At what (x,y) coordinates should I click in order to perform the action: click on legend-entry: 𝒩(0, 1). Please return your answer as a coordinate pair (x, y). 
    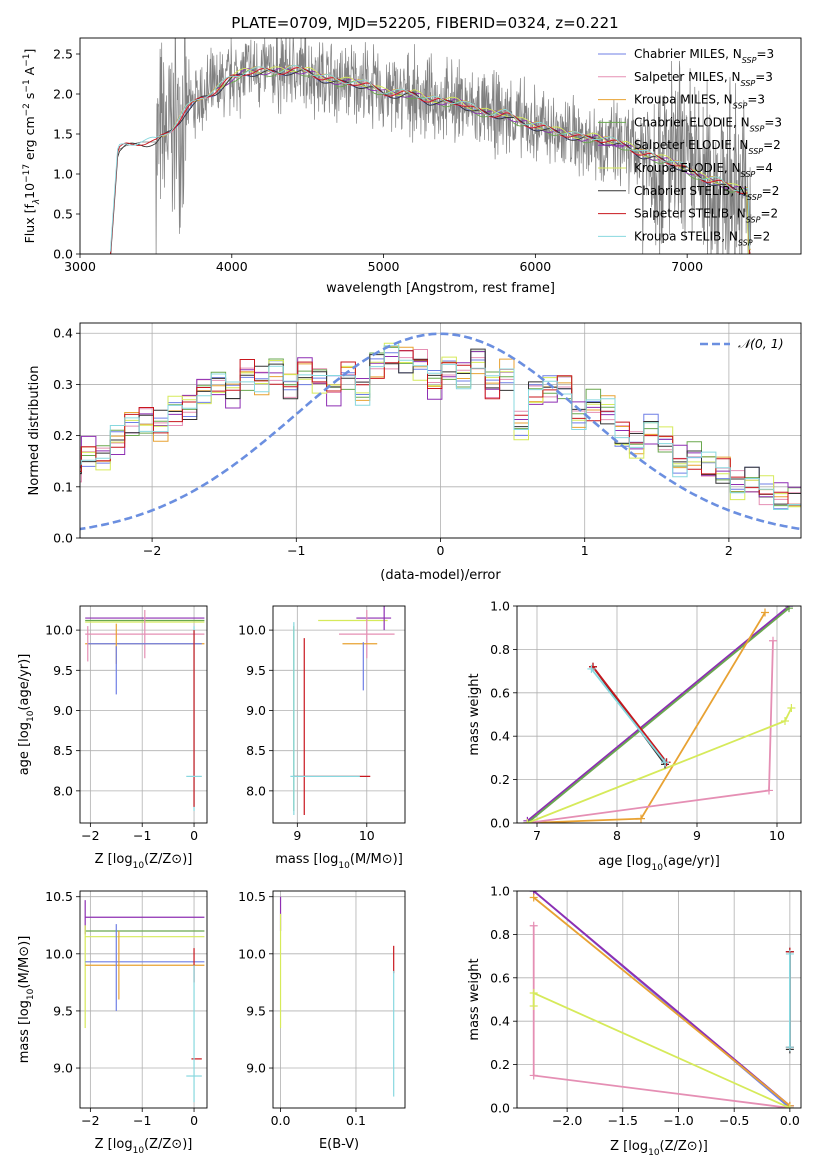
    Looking at the image, I should click on (761, 343).